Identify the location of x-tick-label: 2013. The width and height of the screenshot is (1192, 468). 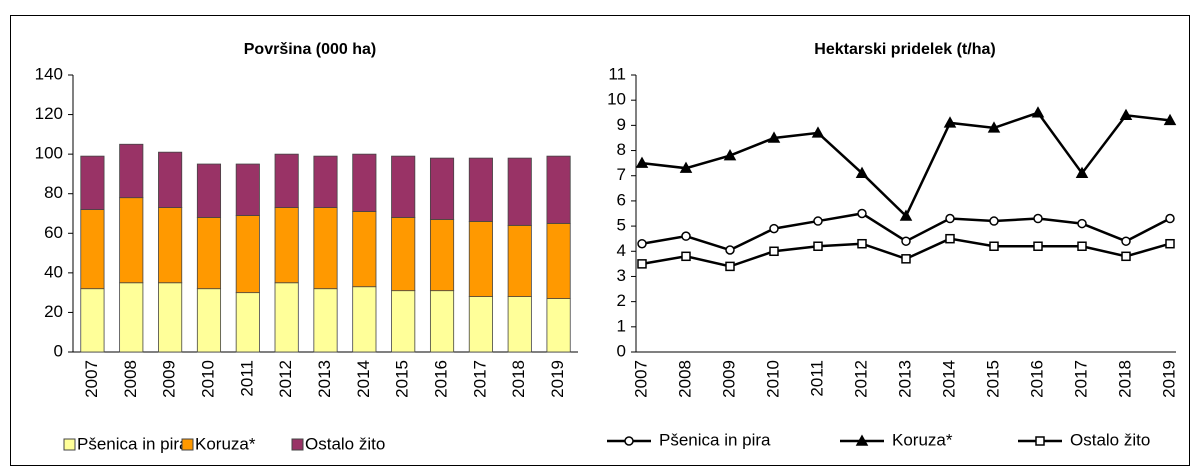
(904, 379).